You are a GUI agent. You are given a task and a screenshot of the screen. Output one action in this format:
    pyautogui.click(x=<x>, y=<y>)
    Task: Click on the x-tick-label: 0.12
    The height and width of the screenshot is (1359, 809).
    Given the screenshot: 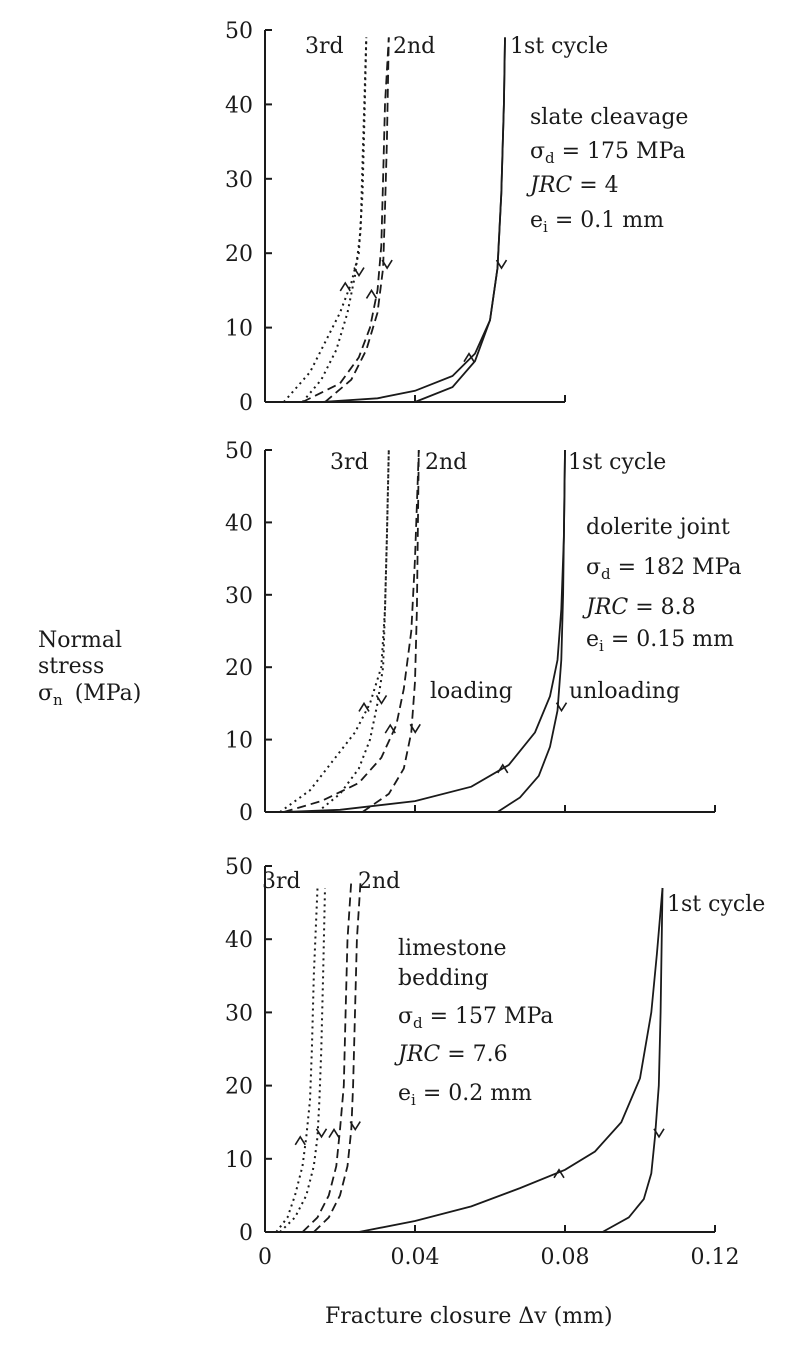 What is the action you would take?
    pyautogui.click(x=715, y=1257)
    